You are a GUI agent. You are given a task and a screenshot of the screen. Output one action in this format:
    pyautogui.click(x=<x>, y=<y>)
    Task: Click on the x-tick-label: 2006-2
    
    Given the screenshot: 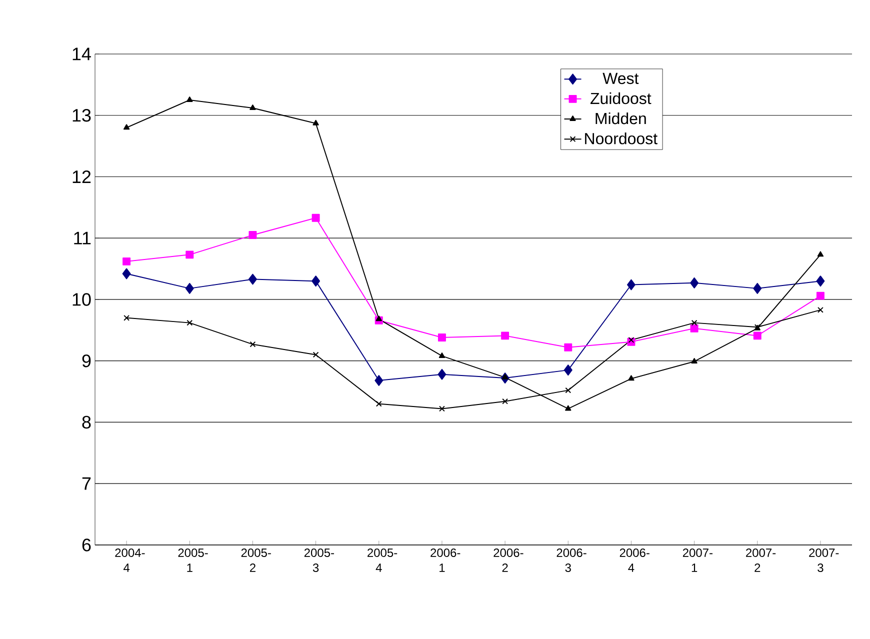 What is the action you would take?
    pyautogui.click(x=509, y=560)
    